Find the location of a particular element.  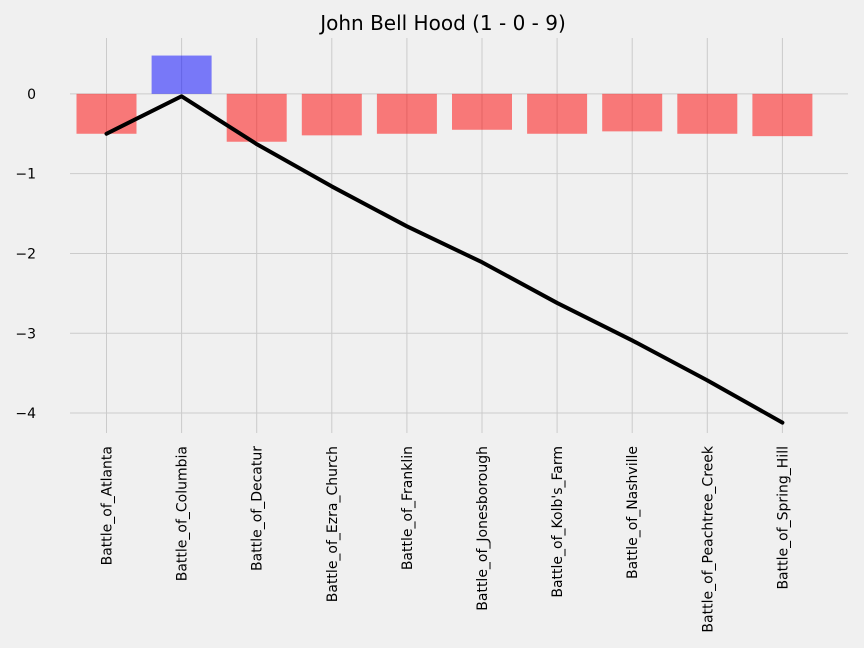

x-tick-label: Battle_of_Spring_Hill is located at coordinates (783, 518).